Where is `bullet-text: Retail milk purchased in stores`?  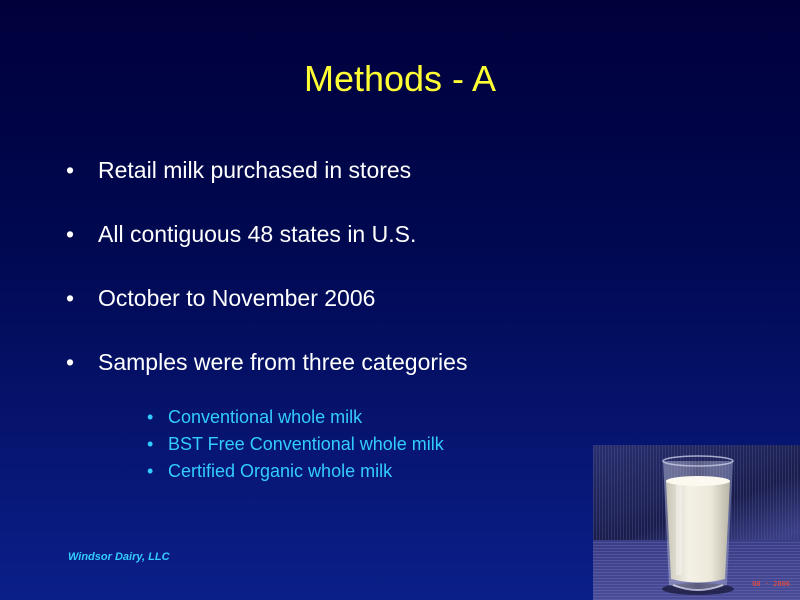
bullet-text: Retail milk purchased in stores is located at coordinates (255, 170).